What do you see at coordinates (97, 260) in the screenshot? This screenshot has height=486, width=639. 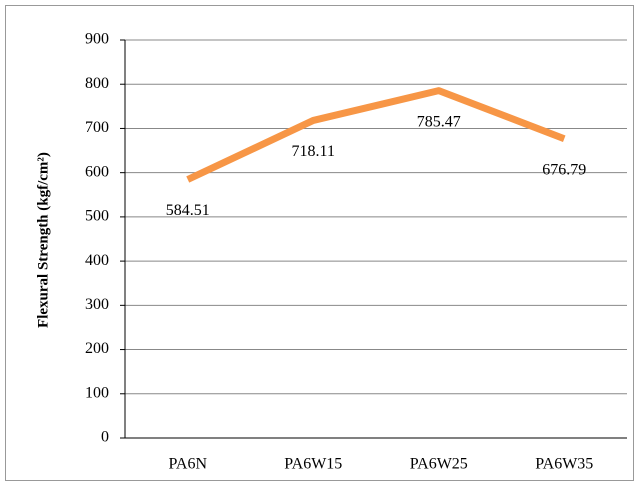 I see `y-tick-label: 400` at bounding box center [97, 260].